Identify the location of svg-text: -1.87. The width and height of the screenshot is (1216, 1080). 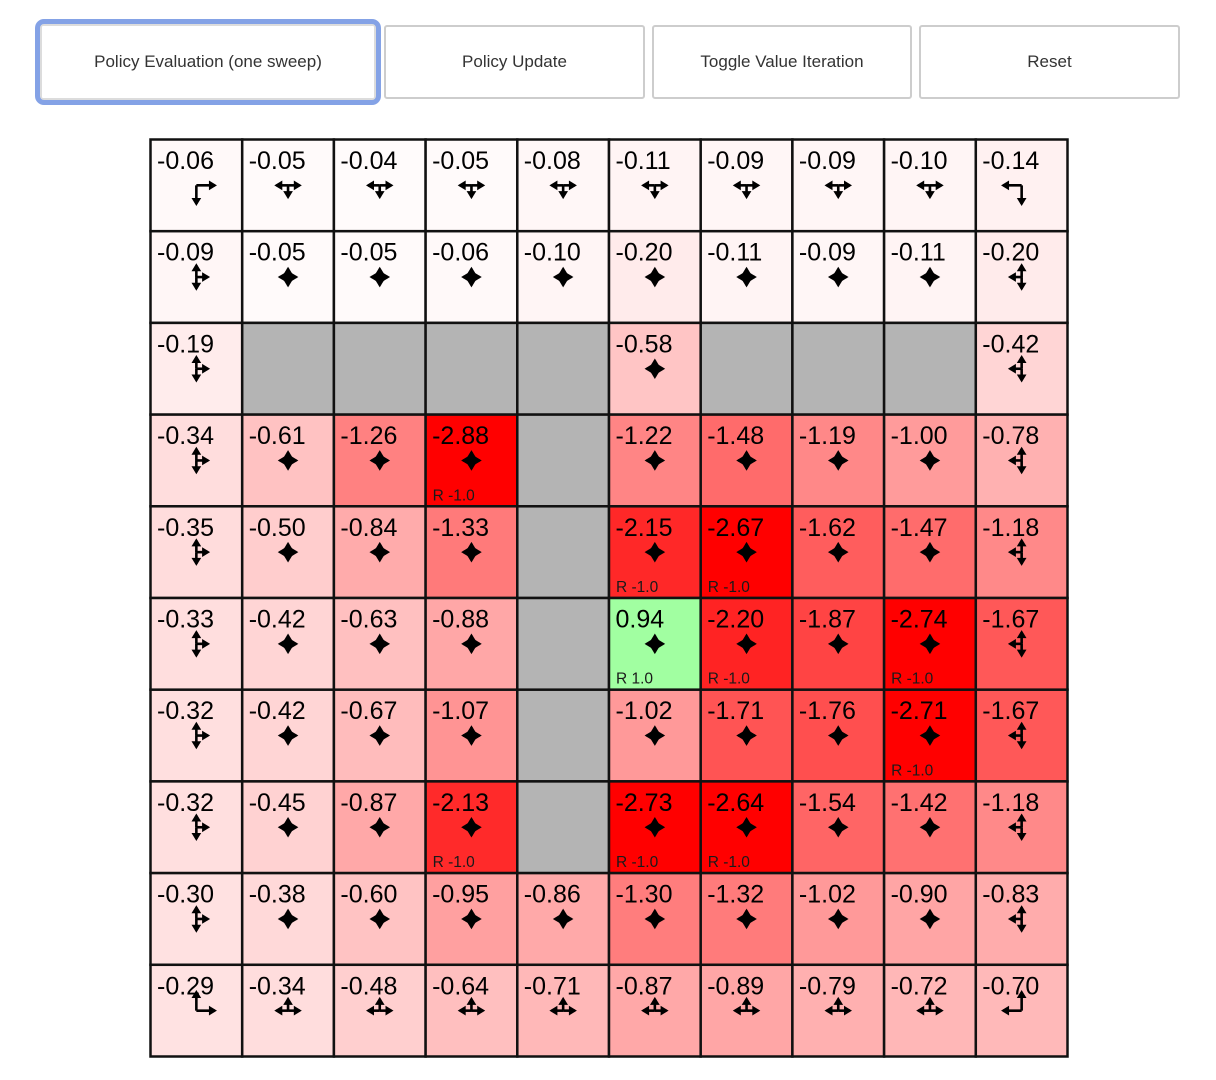
(827, 620).